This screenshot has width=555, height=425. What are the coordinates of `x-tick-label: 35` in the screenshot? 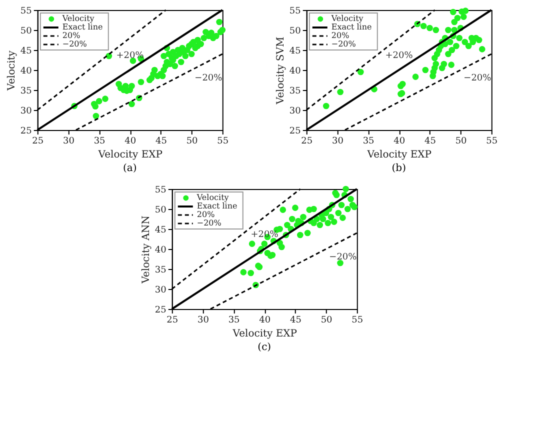 It's located at (368, 141).